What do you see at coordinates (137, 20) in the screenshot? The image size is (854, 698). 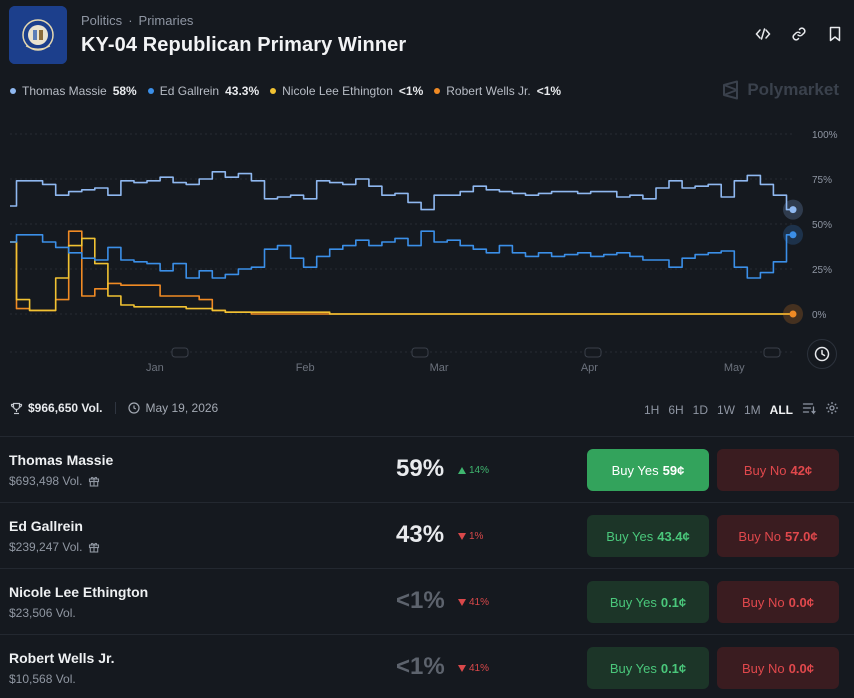 I see `breadcrumb: Politics · Primaries` at bounding box center [137, 20].